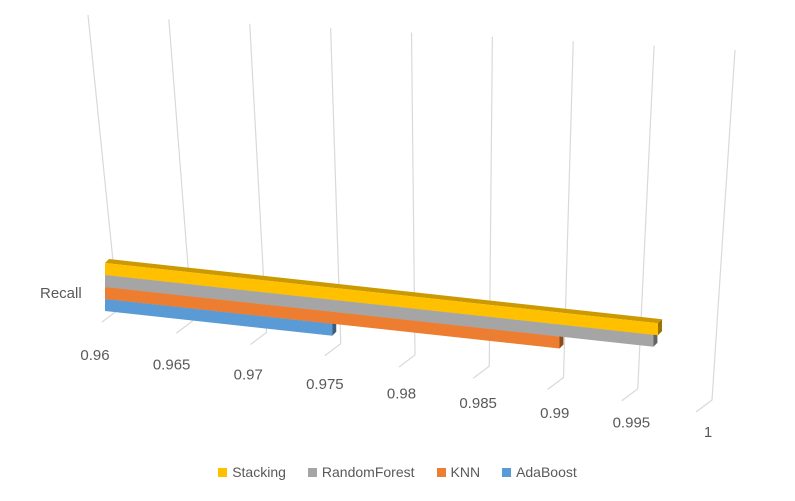  What do you see at coordinates (478, 403) in the screenshot?
I see `x-tick-label: 0.985` at bounding box center [478, 403].